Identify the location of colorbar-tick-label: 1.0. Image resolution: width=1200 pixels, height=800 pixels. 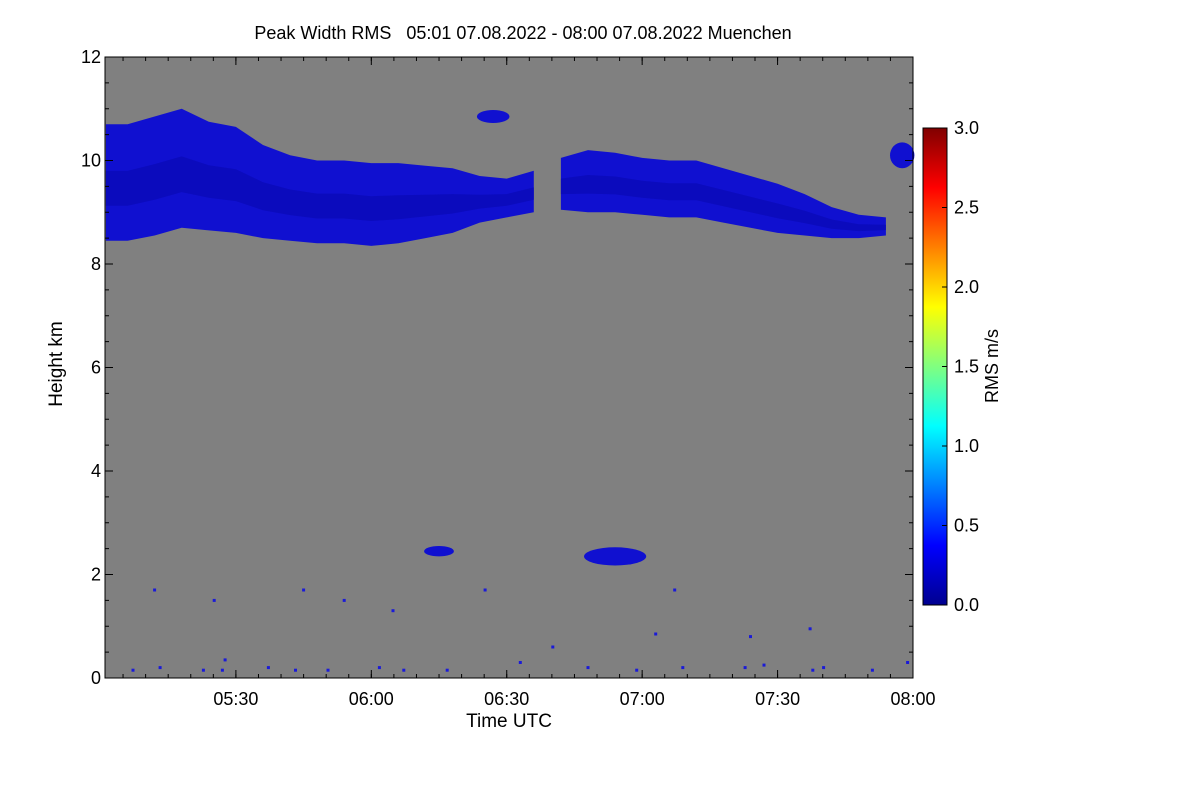
(966, 446).